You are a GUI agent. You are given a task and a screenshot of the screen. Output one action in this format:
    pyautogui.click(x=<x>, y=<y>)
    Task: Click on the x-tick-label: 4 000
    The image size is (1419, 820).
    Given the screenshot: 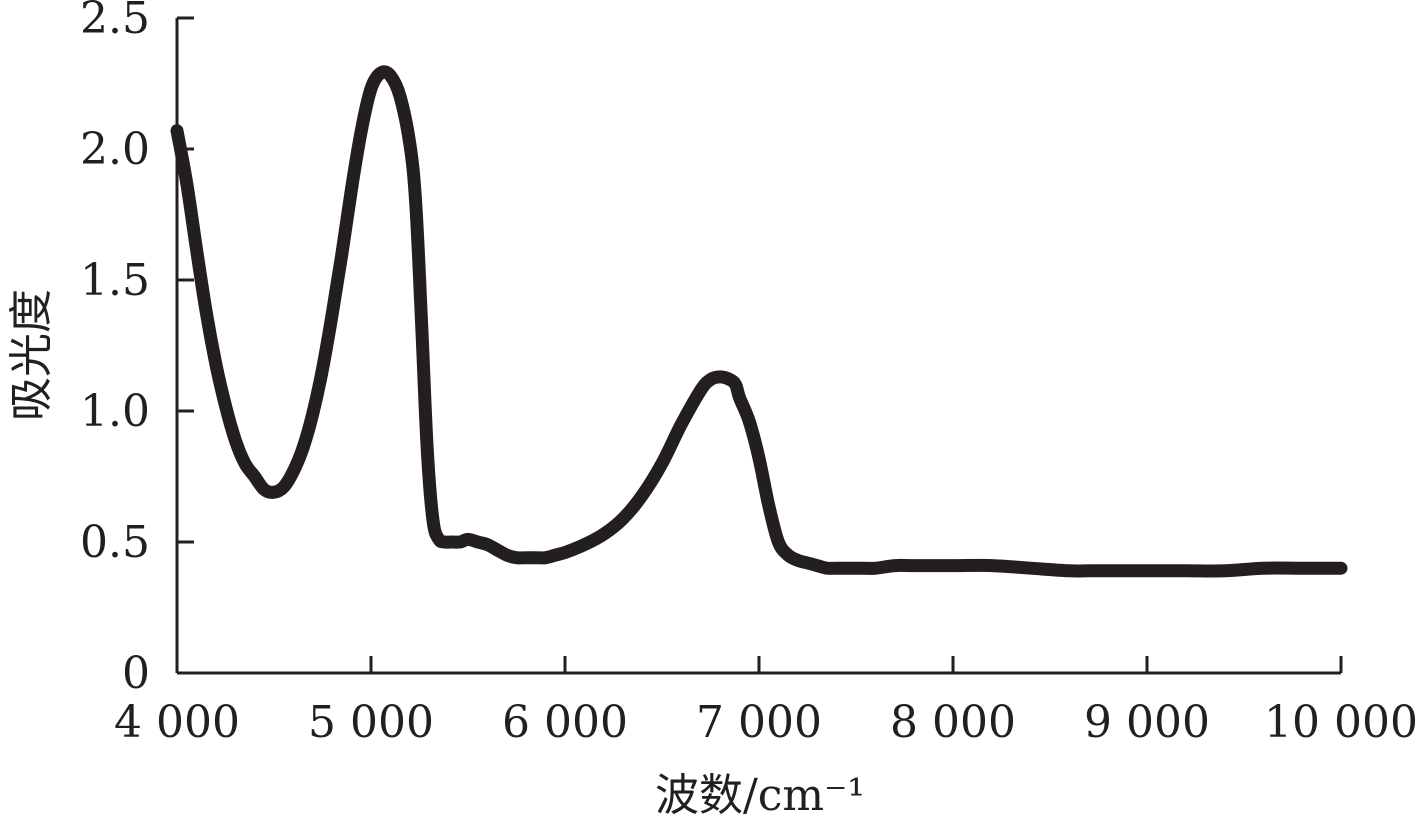 What is the action you would take?
    pyautogui.click(x=177, y=722)
    